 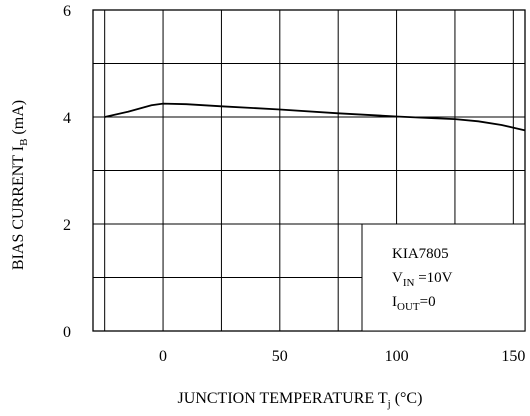 I want to click on legend: KIA7805 VIN =10V IOUT=0, so click(x=443, y=277).